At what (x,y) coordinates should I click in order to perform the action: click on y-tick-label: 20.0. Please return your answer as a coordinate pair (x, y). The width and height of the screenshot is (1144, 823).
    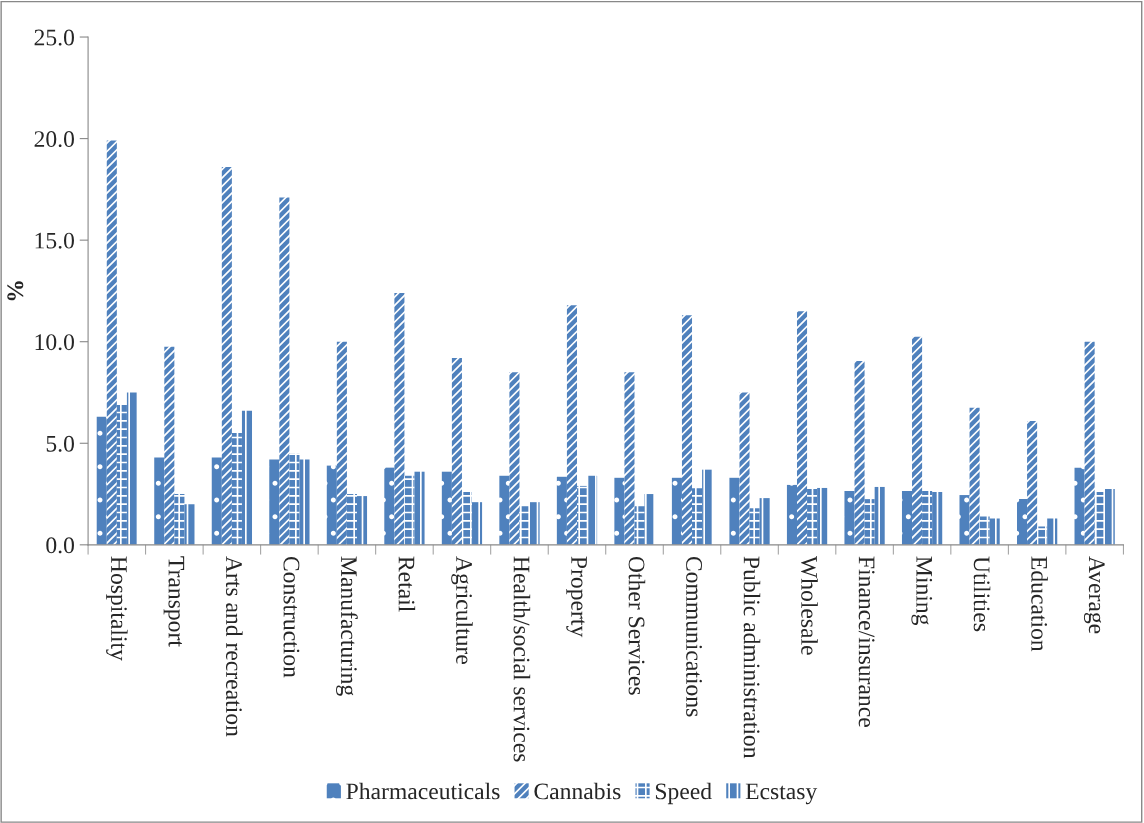
    Looking at the image, I should click on (54, 139).